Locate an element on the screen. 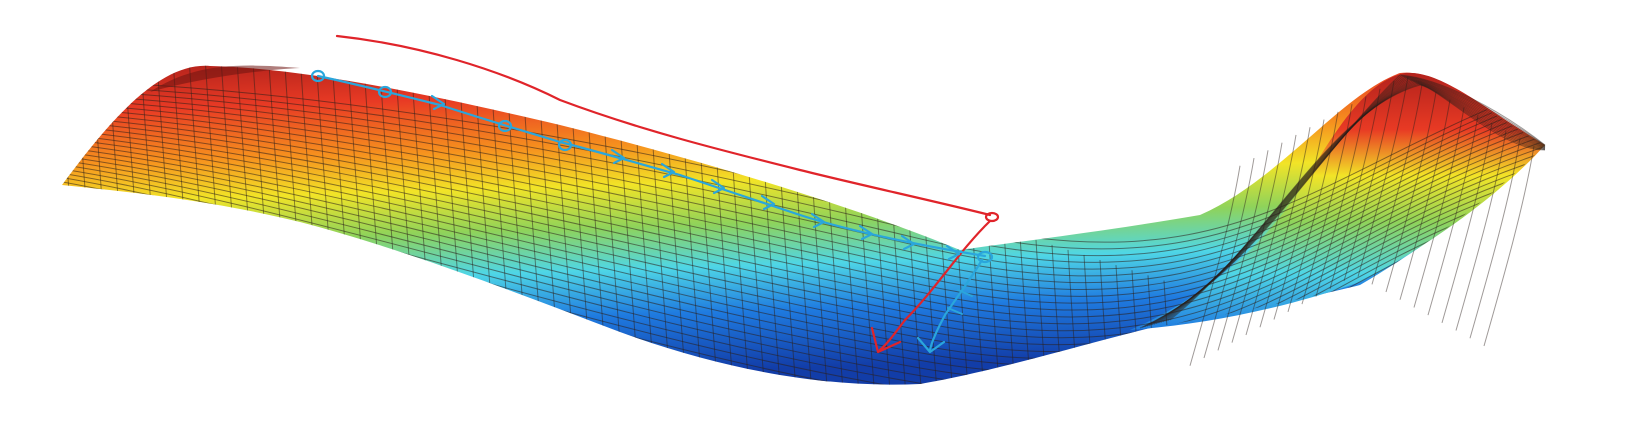 The image size is (1631, 436). blue-step-mark-lower is located at coordinates (960, 302).